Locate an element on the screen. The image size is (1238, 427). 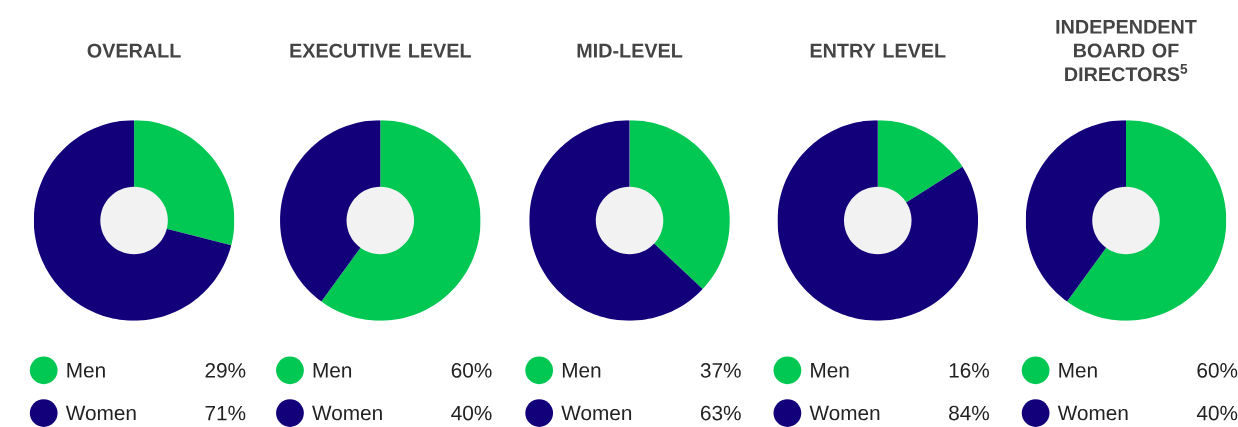
data-label: 29% is located at coordinates (225, 370).